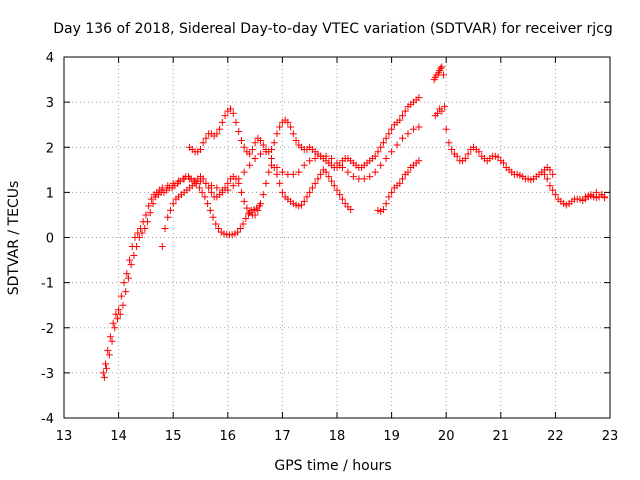  Describe the element at coordinates (173, 436) in the screenshot. I see `x-tick-label: 15` at that location.